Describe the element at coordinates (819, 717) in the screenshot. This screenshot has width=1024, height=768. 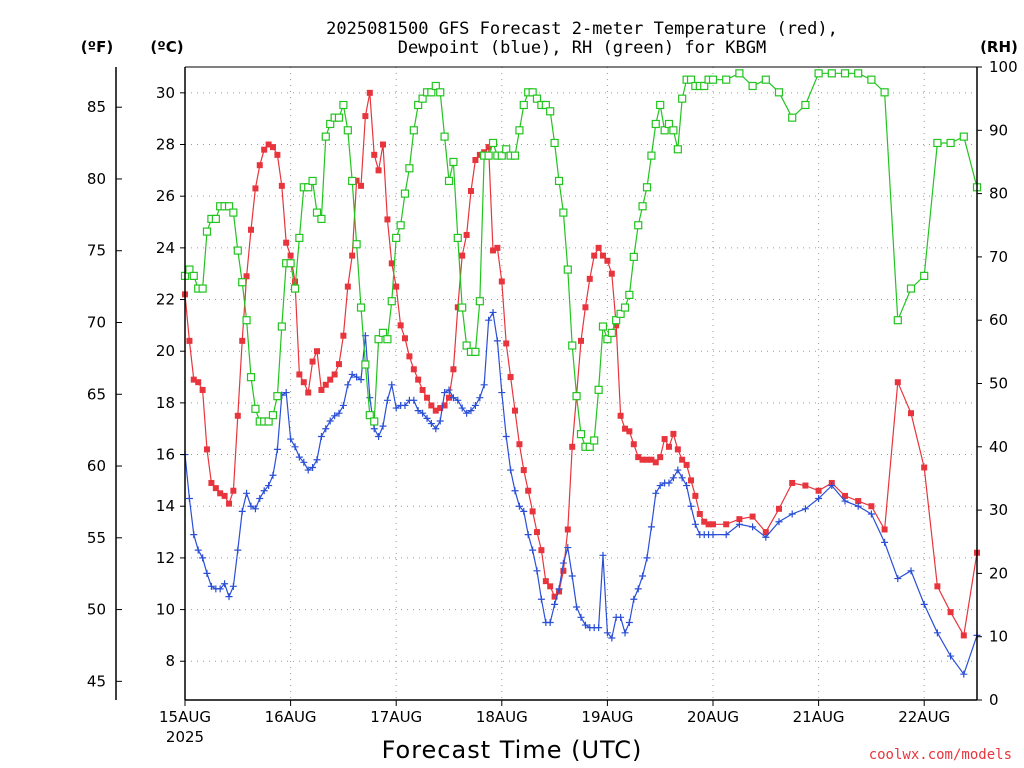
I see `x-tick-label: 21AUG` at that location.